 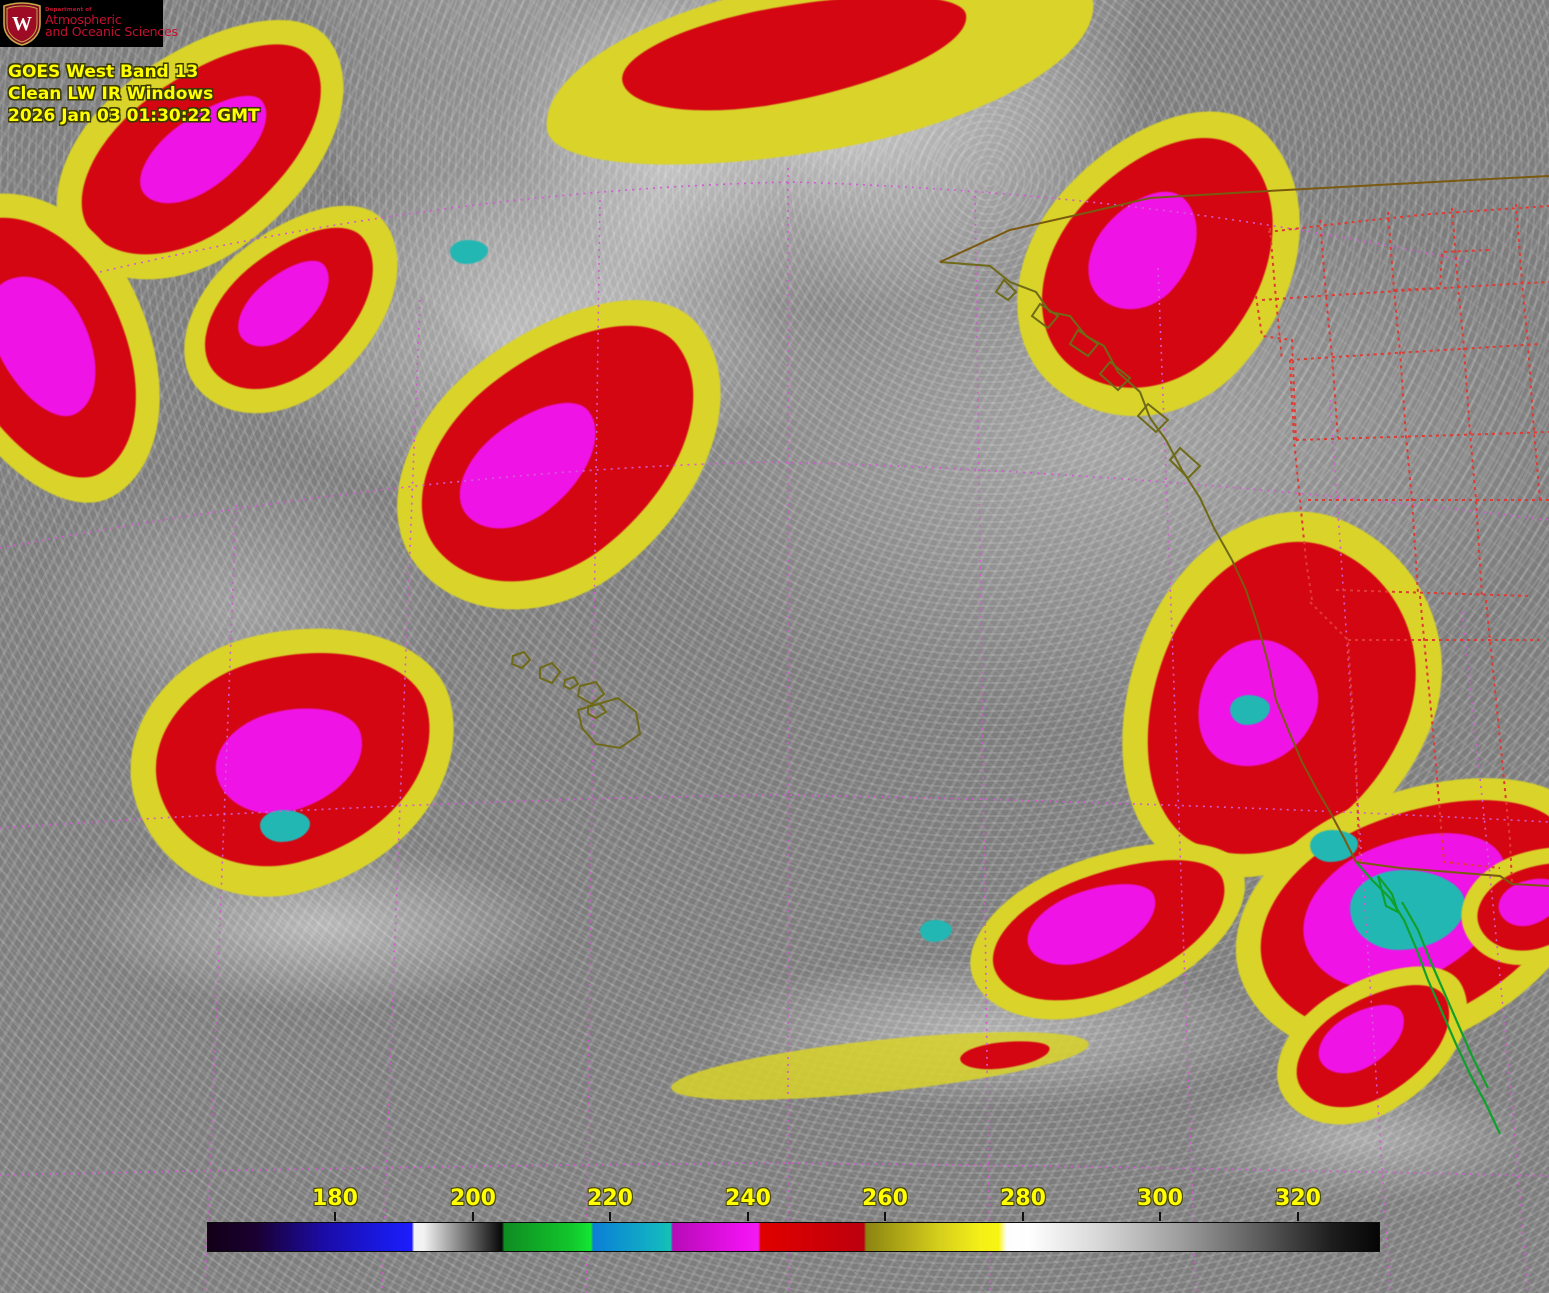 I want to click on colorbar-tick-label: 200, so click(x=473, y=1198).